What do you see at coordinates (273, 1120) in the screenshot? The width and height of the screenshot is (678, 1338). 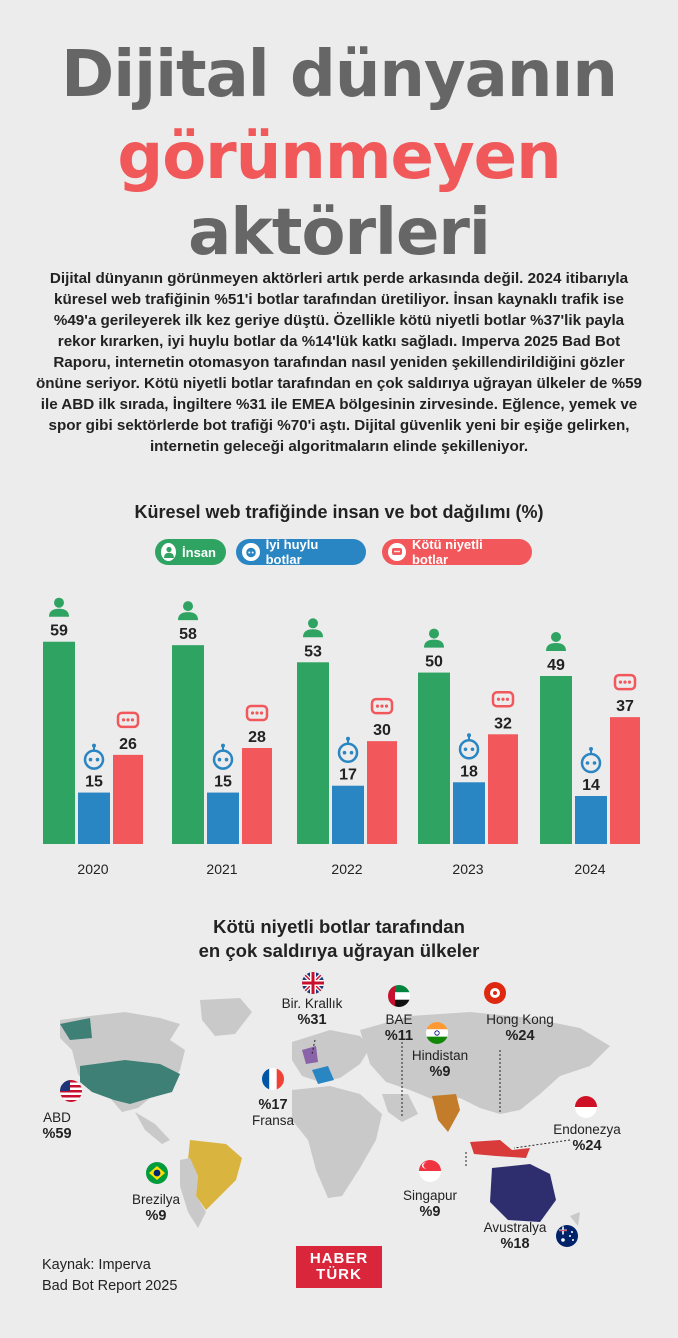 I see `country-france-name: Fransa` at bounding box center [273, 1120].